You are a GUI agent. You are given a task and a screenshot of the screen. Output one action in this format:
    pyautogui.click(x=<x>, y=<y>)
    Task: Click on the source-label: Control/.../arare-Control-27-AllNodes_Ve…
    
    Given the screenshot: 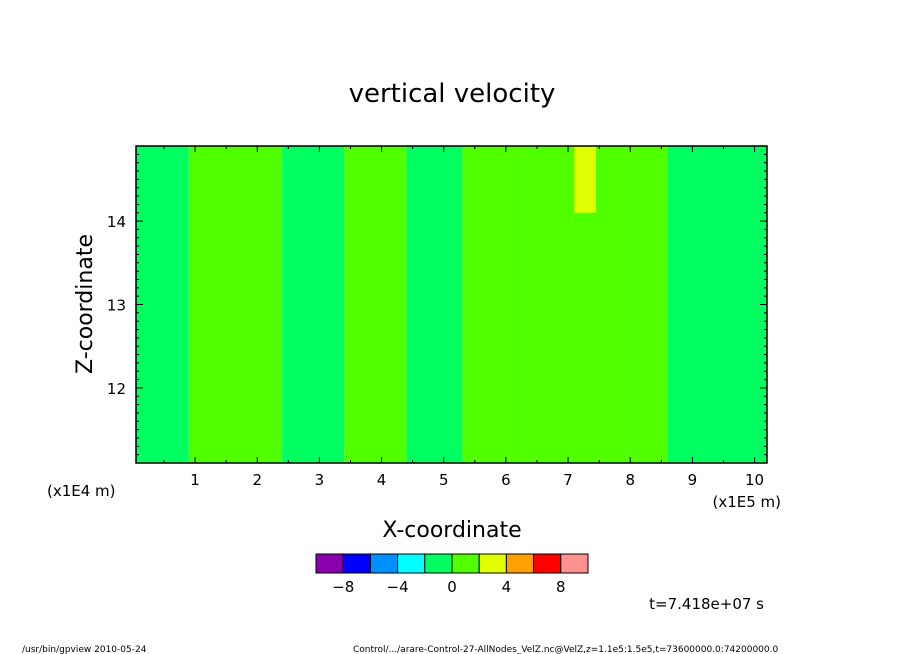 What is the action you would take?
    pyautogui.click(x=565, y=649)
    